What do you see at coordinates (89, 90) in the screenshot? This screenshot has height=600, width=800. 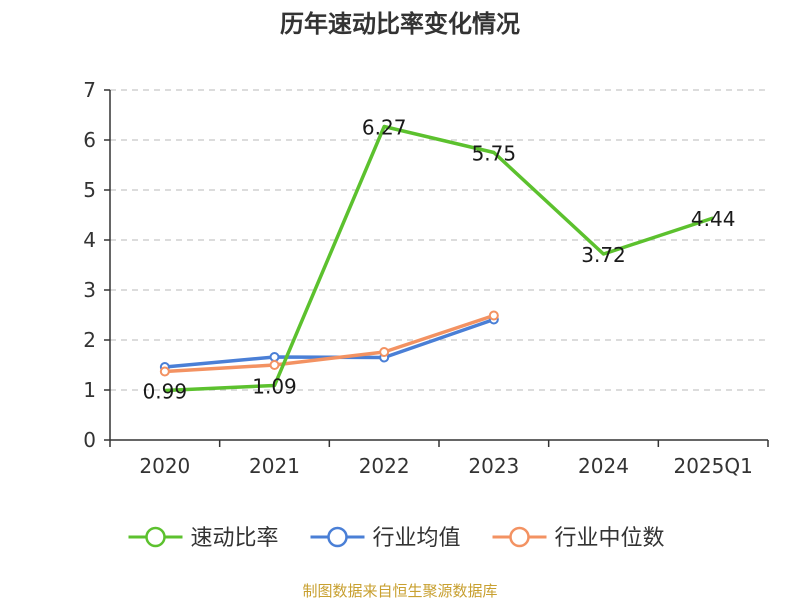 I see `y-tick-label: 7` at bounding box center [89, 90].